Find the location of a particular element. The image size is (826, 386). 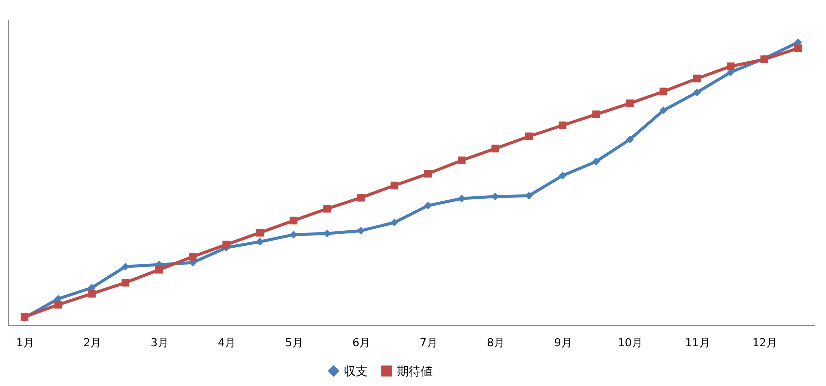

x-tick-label: 11月 is located at coordinates (697, 343).